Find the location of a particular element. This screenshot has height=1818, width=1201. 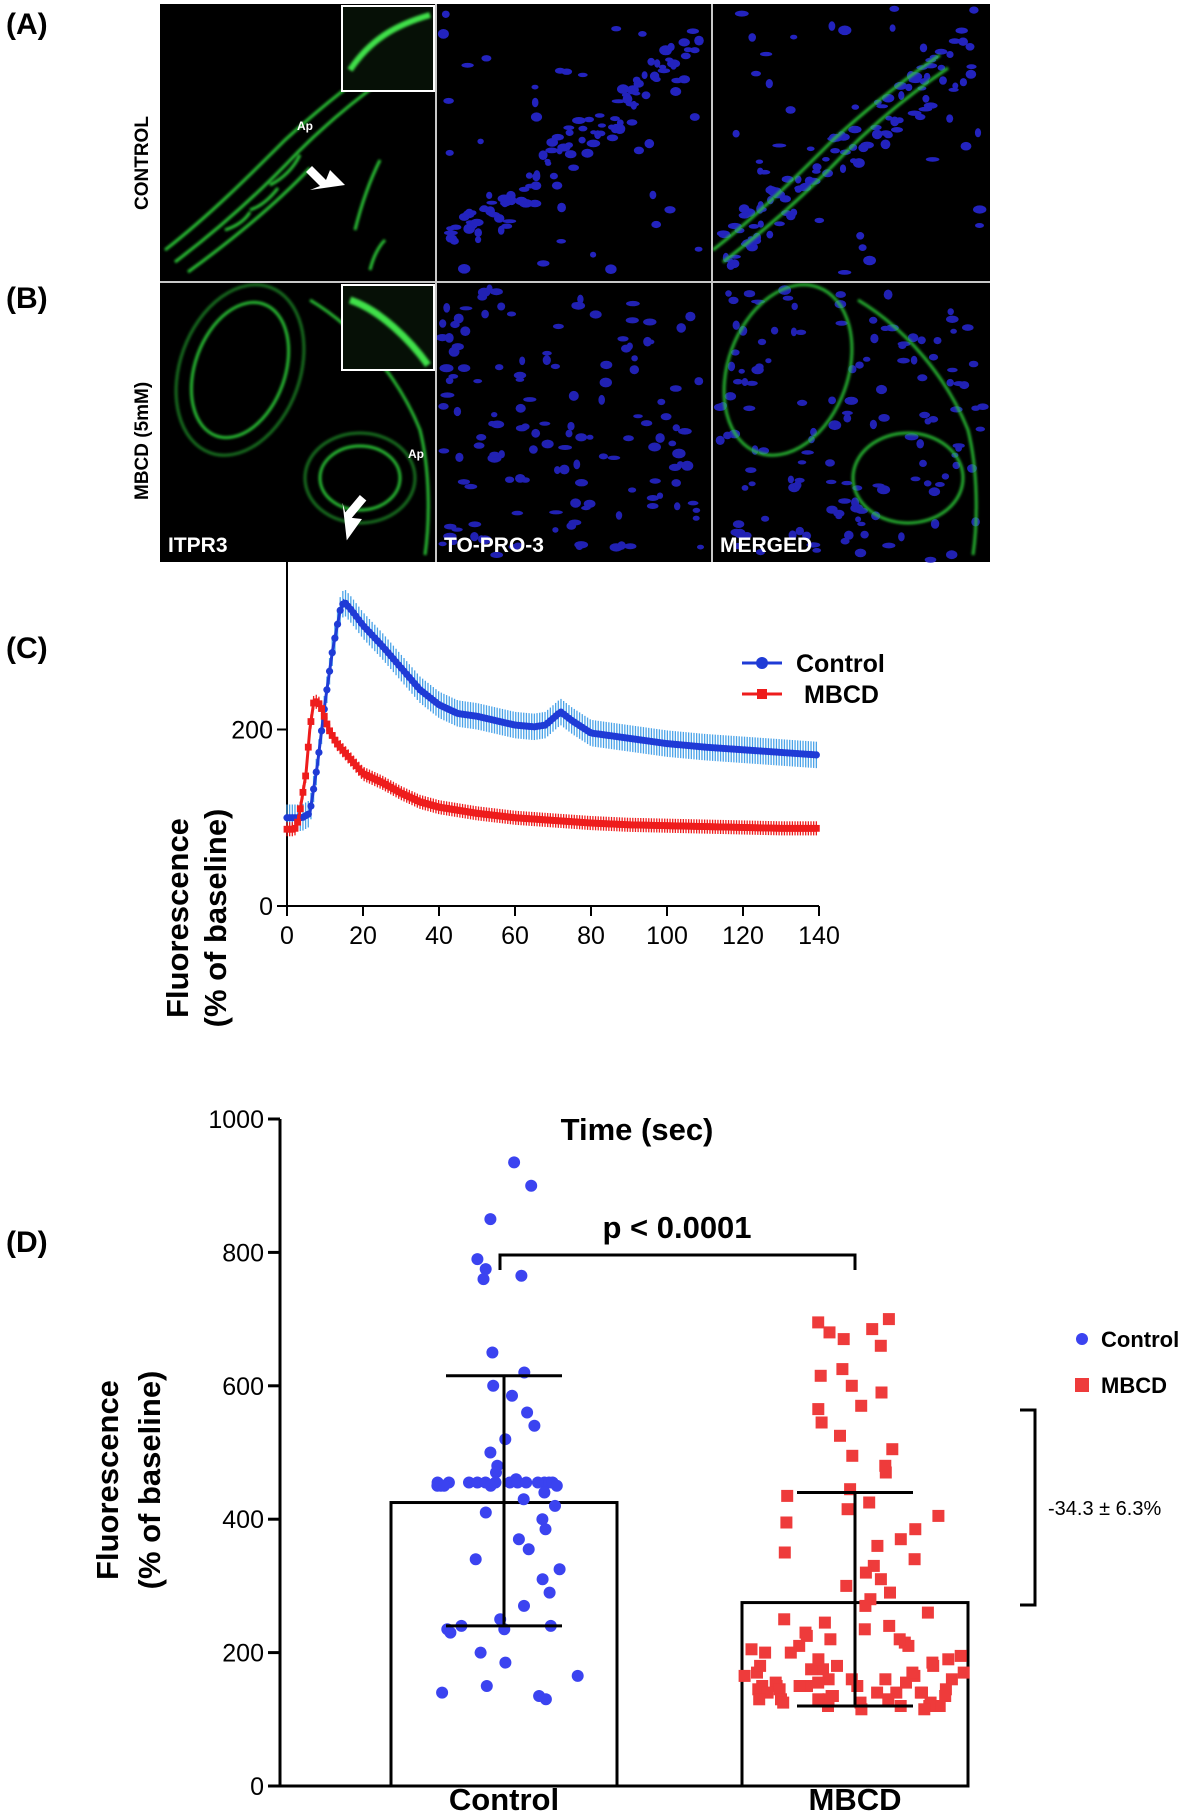

legend-label-mbcd: MBCD is located at coordinates (1134, 1385).